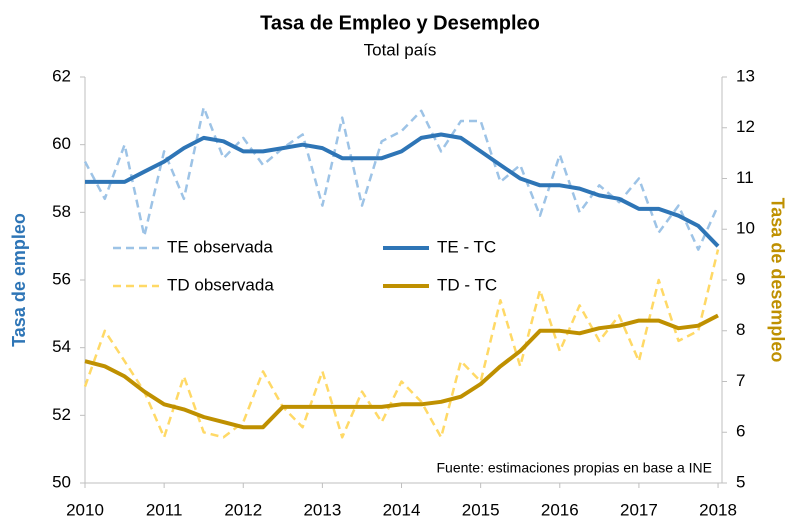  What do you see at coordinates (745, 126) in the screenshot?
I see `y2-tick-label: 12` at bounding box center [745, 126].